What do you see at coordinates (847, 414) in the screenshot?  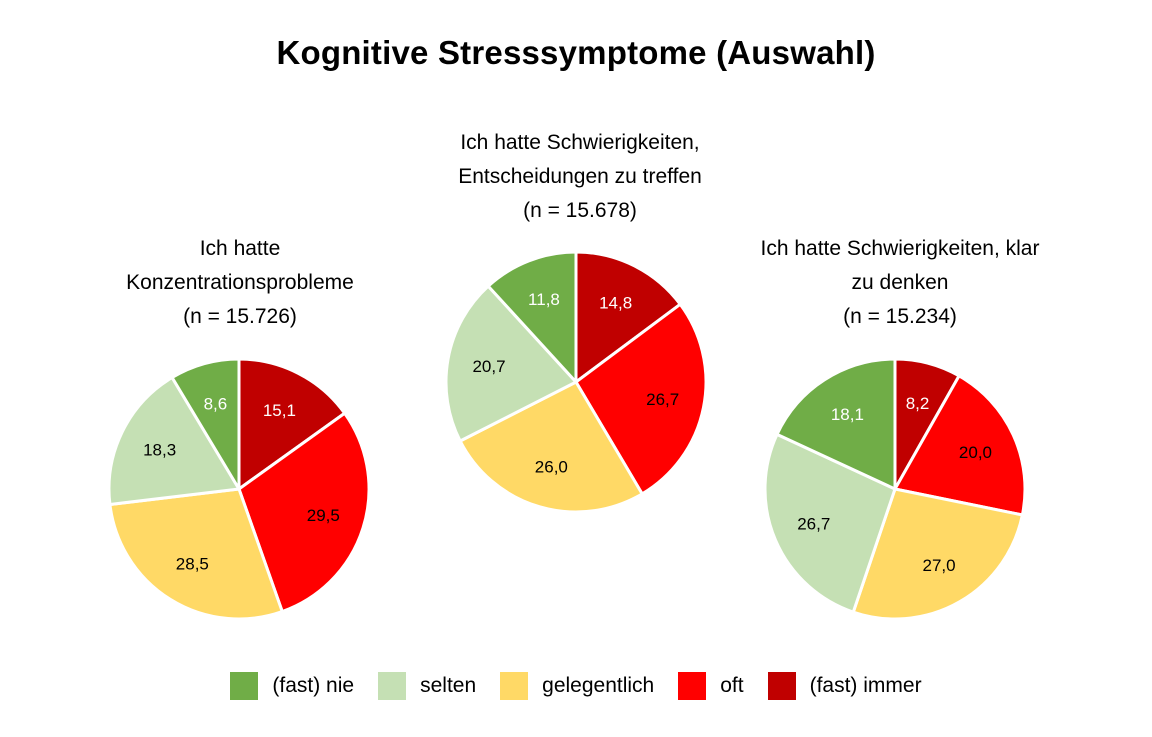 I see `pie-3-label-5: 18,1` at bounding box center [847, 414].